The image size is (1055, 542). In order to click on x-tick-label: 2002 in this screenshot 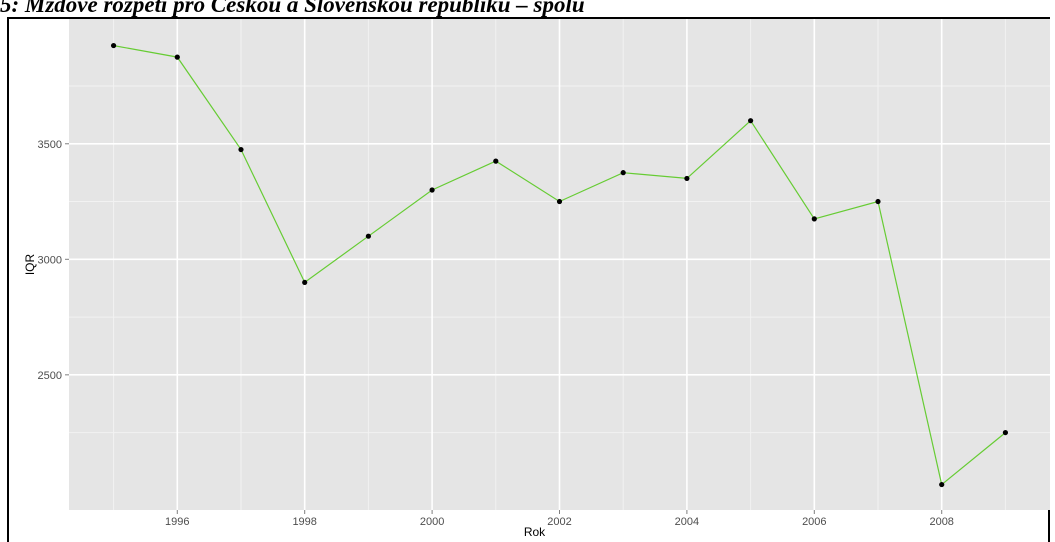, I will do `click(559, 522)`.